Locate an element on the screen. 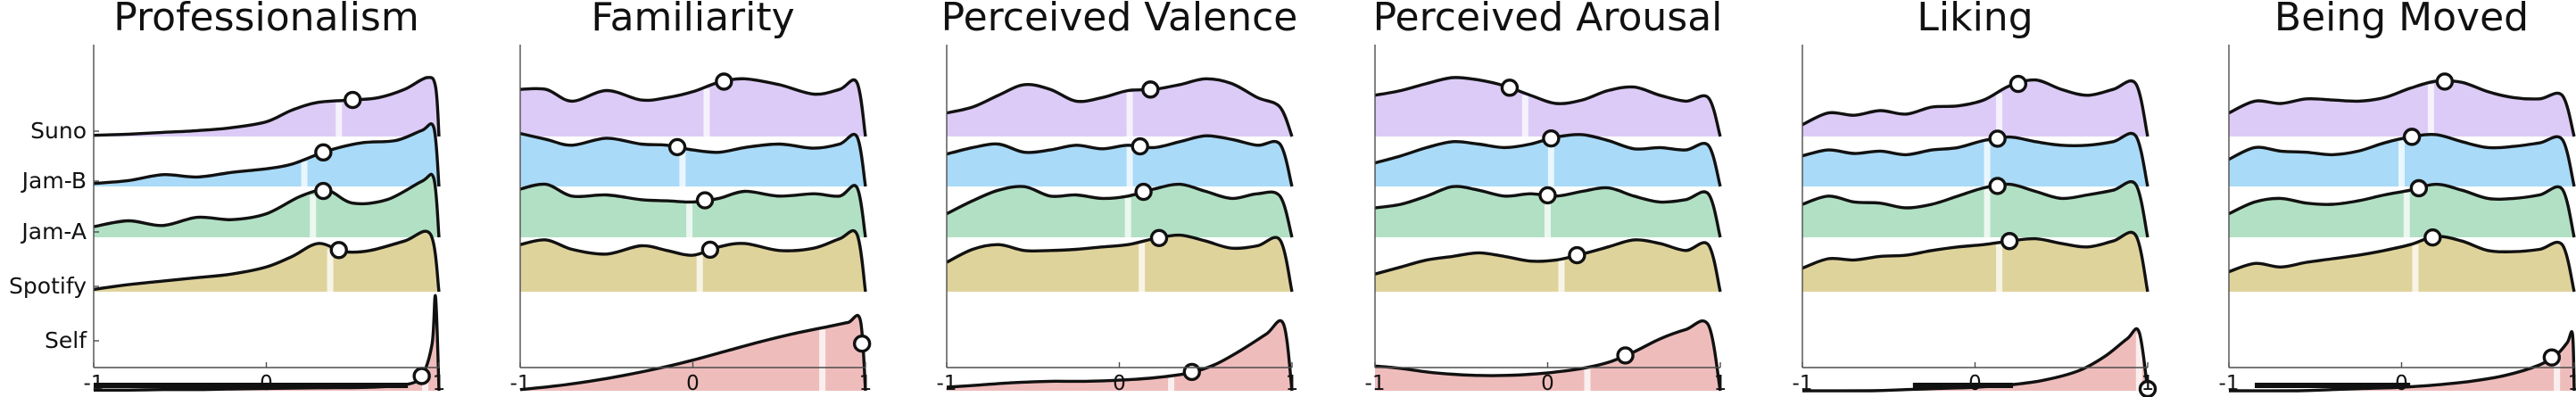  panel-title: Liking is located at coordinates (1975, 20).